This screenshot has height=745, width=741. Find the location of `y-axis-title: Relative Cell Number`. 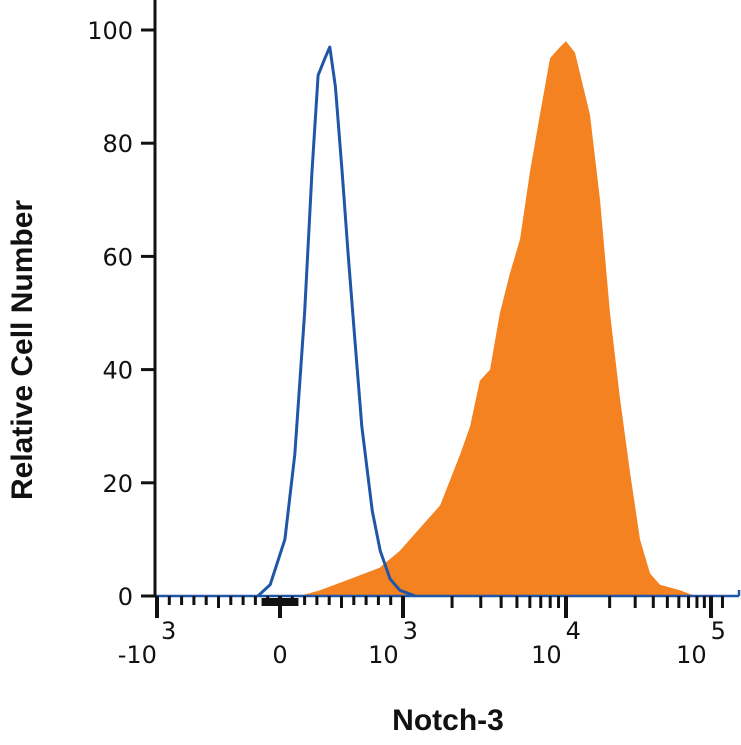

y-axis-title: Relative Cell Number is located at coordinates (22, 350).